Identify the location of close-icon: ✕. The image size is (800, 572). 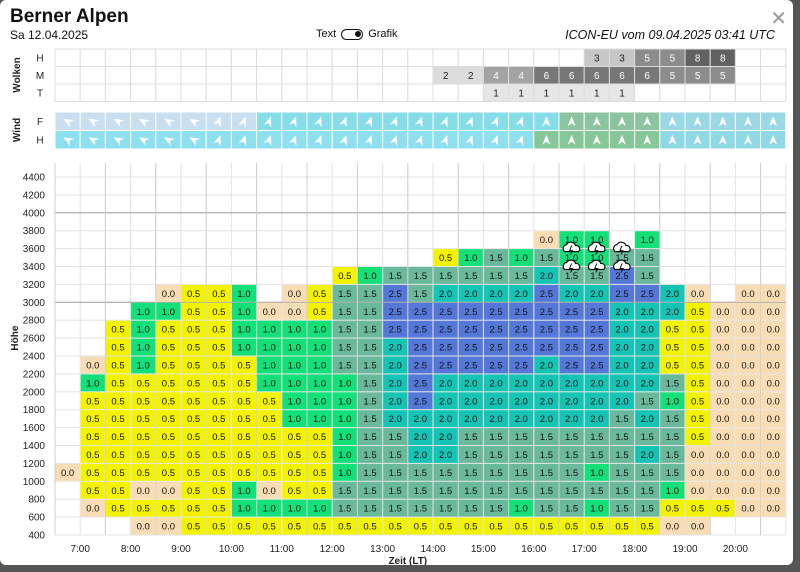
(778, 19).